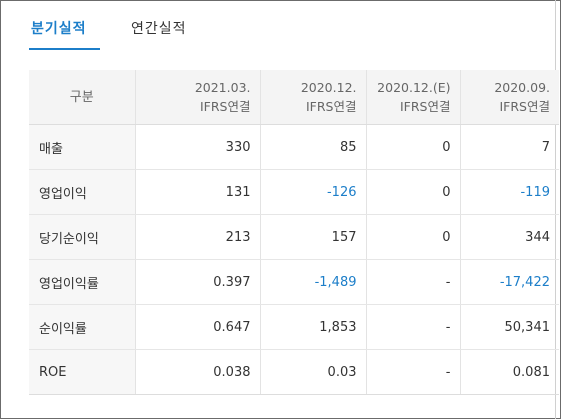 The image size is (561, 419). I want to click on table-row: 당기순이익 213 157 0 344, so click(294, 237).